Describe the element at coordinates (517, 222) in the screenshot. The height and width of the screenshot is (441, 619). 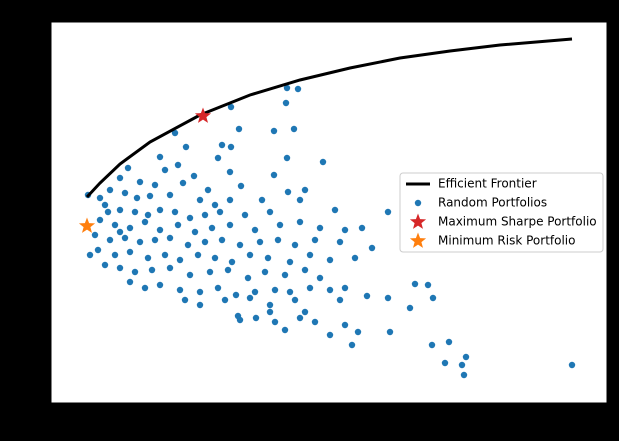
I see `legend-label: Maximum Sharpe Portfolio` at that location.